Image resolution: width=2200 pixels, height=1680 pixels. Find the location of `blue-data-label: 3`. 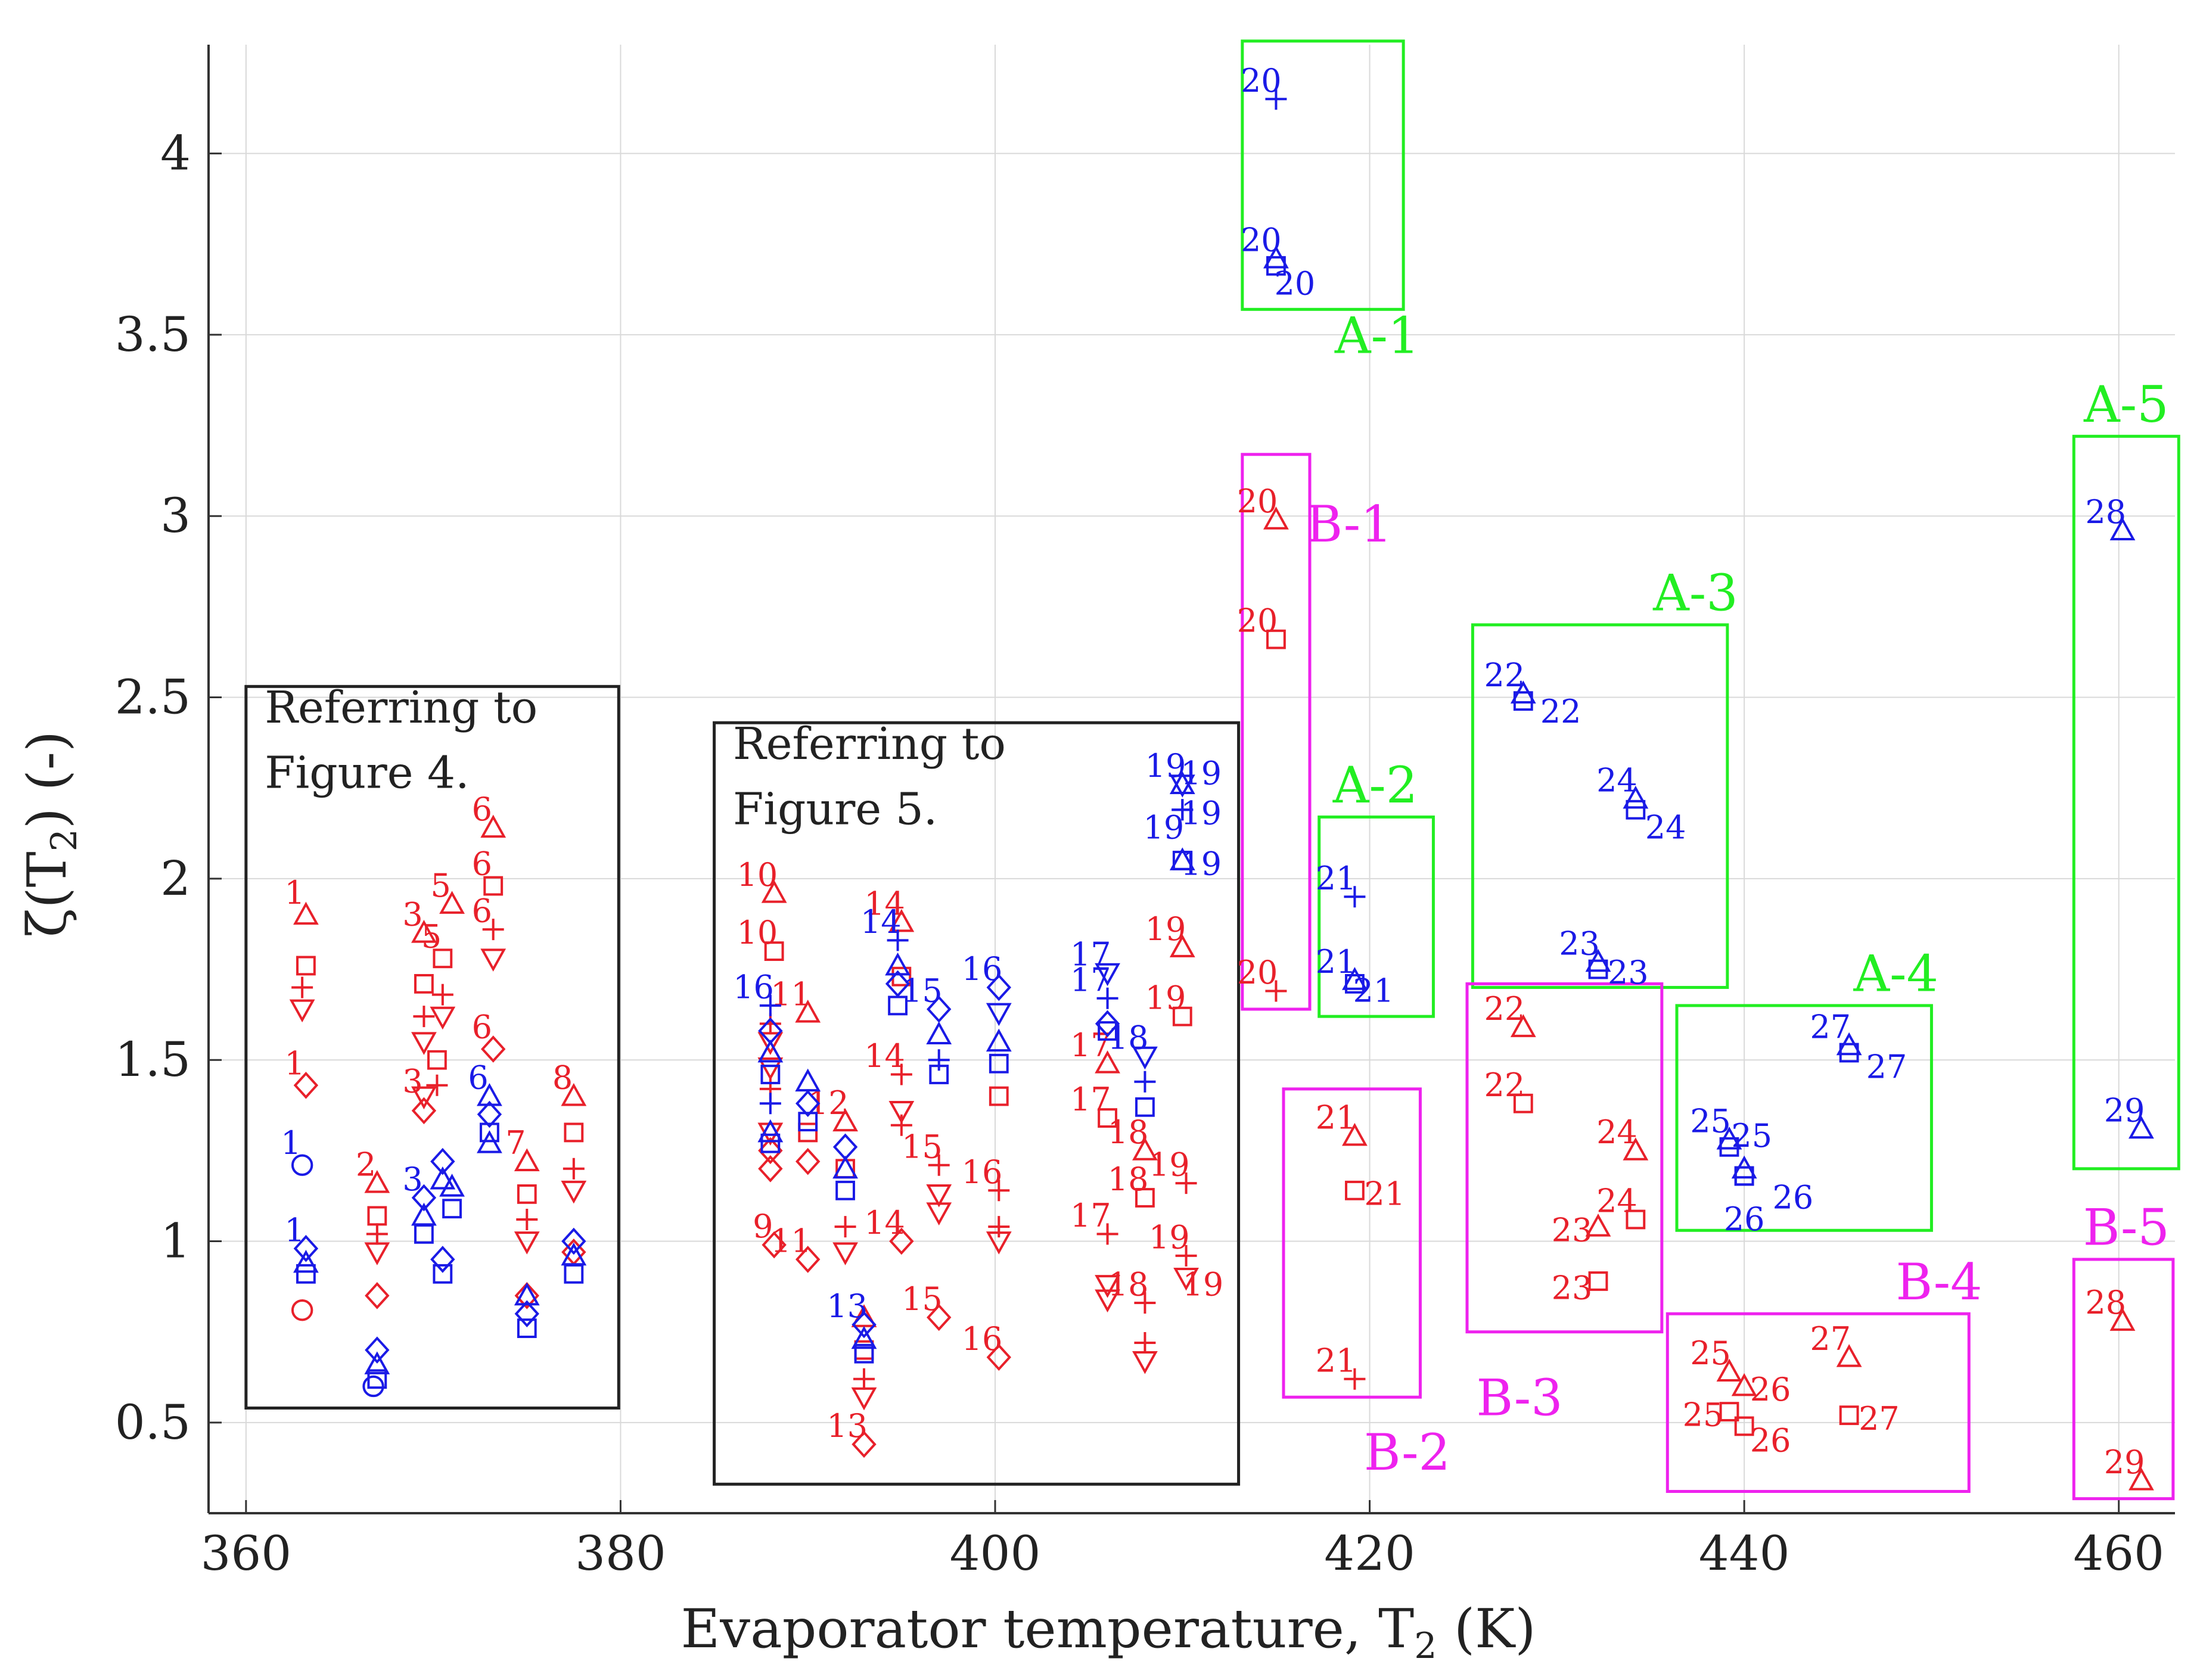

blue-data-label: 3 is located at coordinates (412, 1179).